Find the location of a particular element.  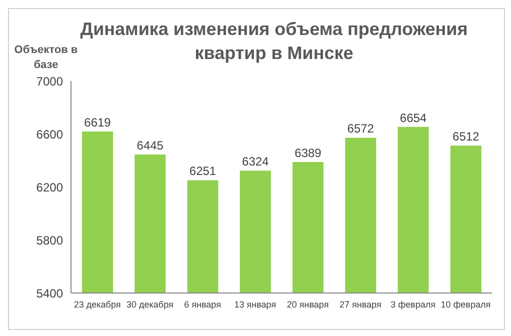

data-label: 6389 is located at coordinates (308, 153).